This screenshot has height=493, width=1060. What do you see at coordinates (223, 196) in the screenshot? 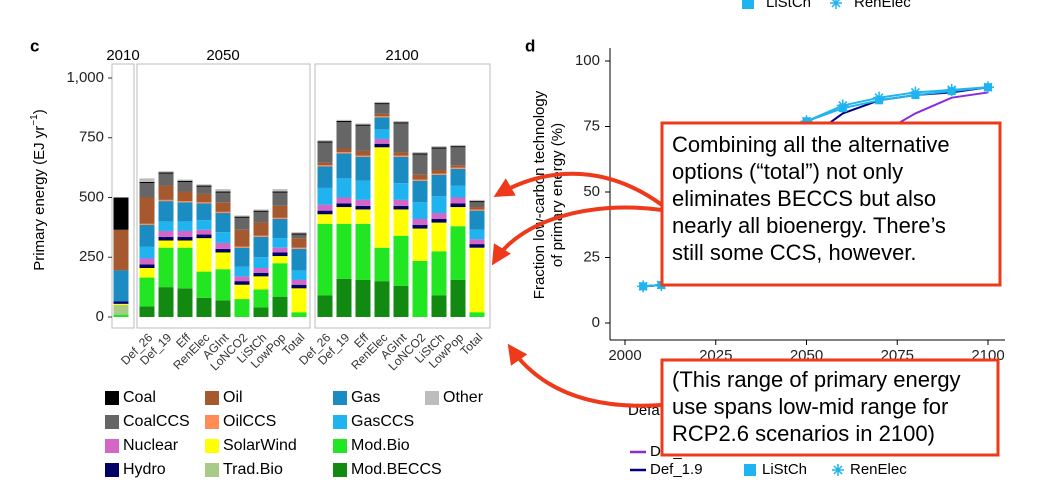
I see `facet-frame` at bounding box center [223, 196].